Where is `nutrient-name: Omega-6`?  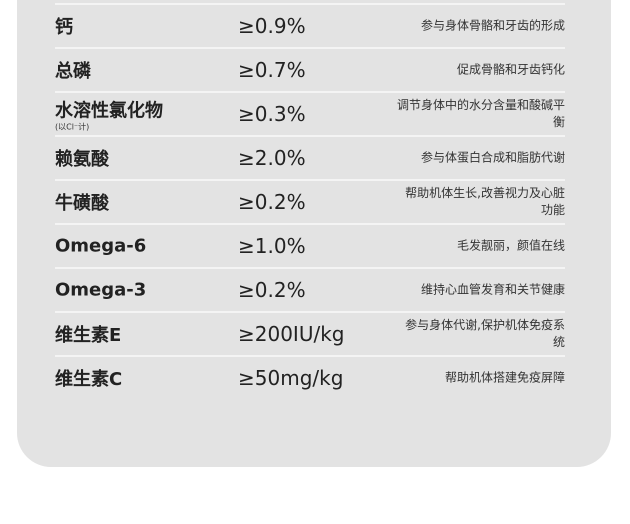
nutrient-name: Omega-6 is located at coordinates (100, 246).